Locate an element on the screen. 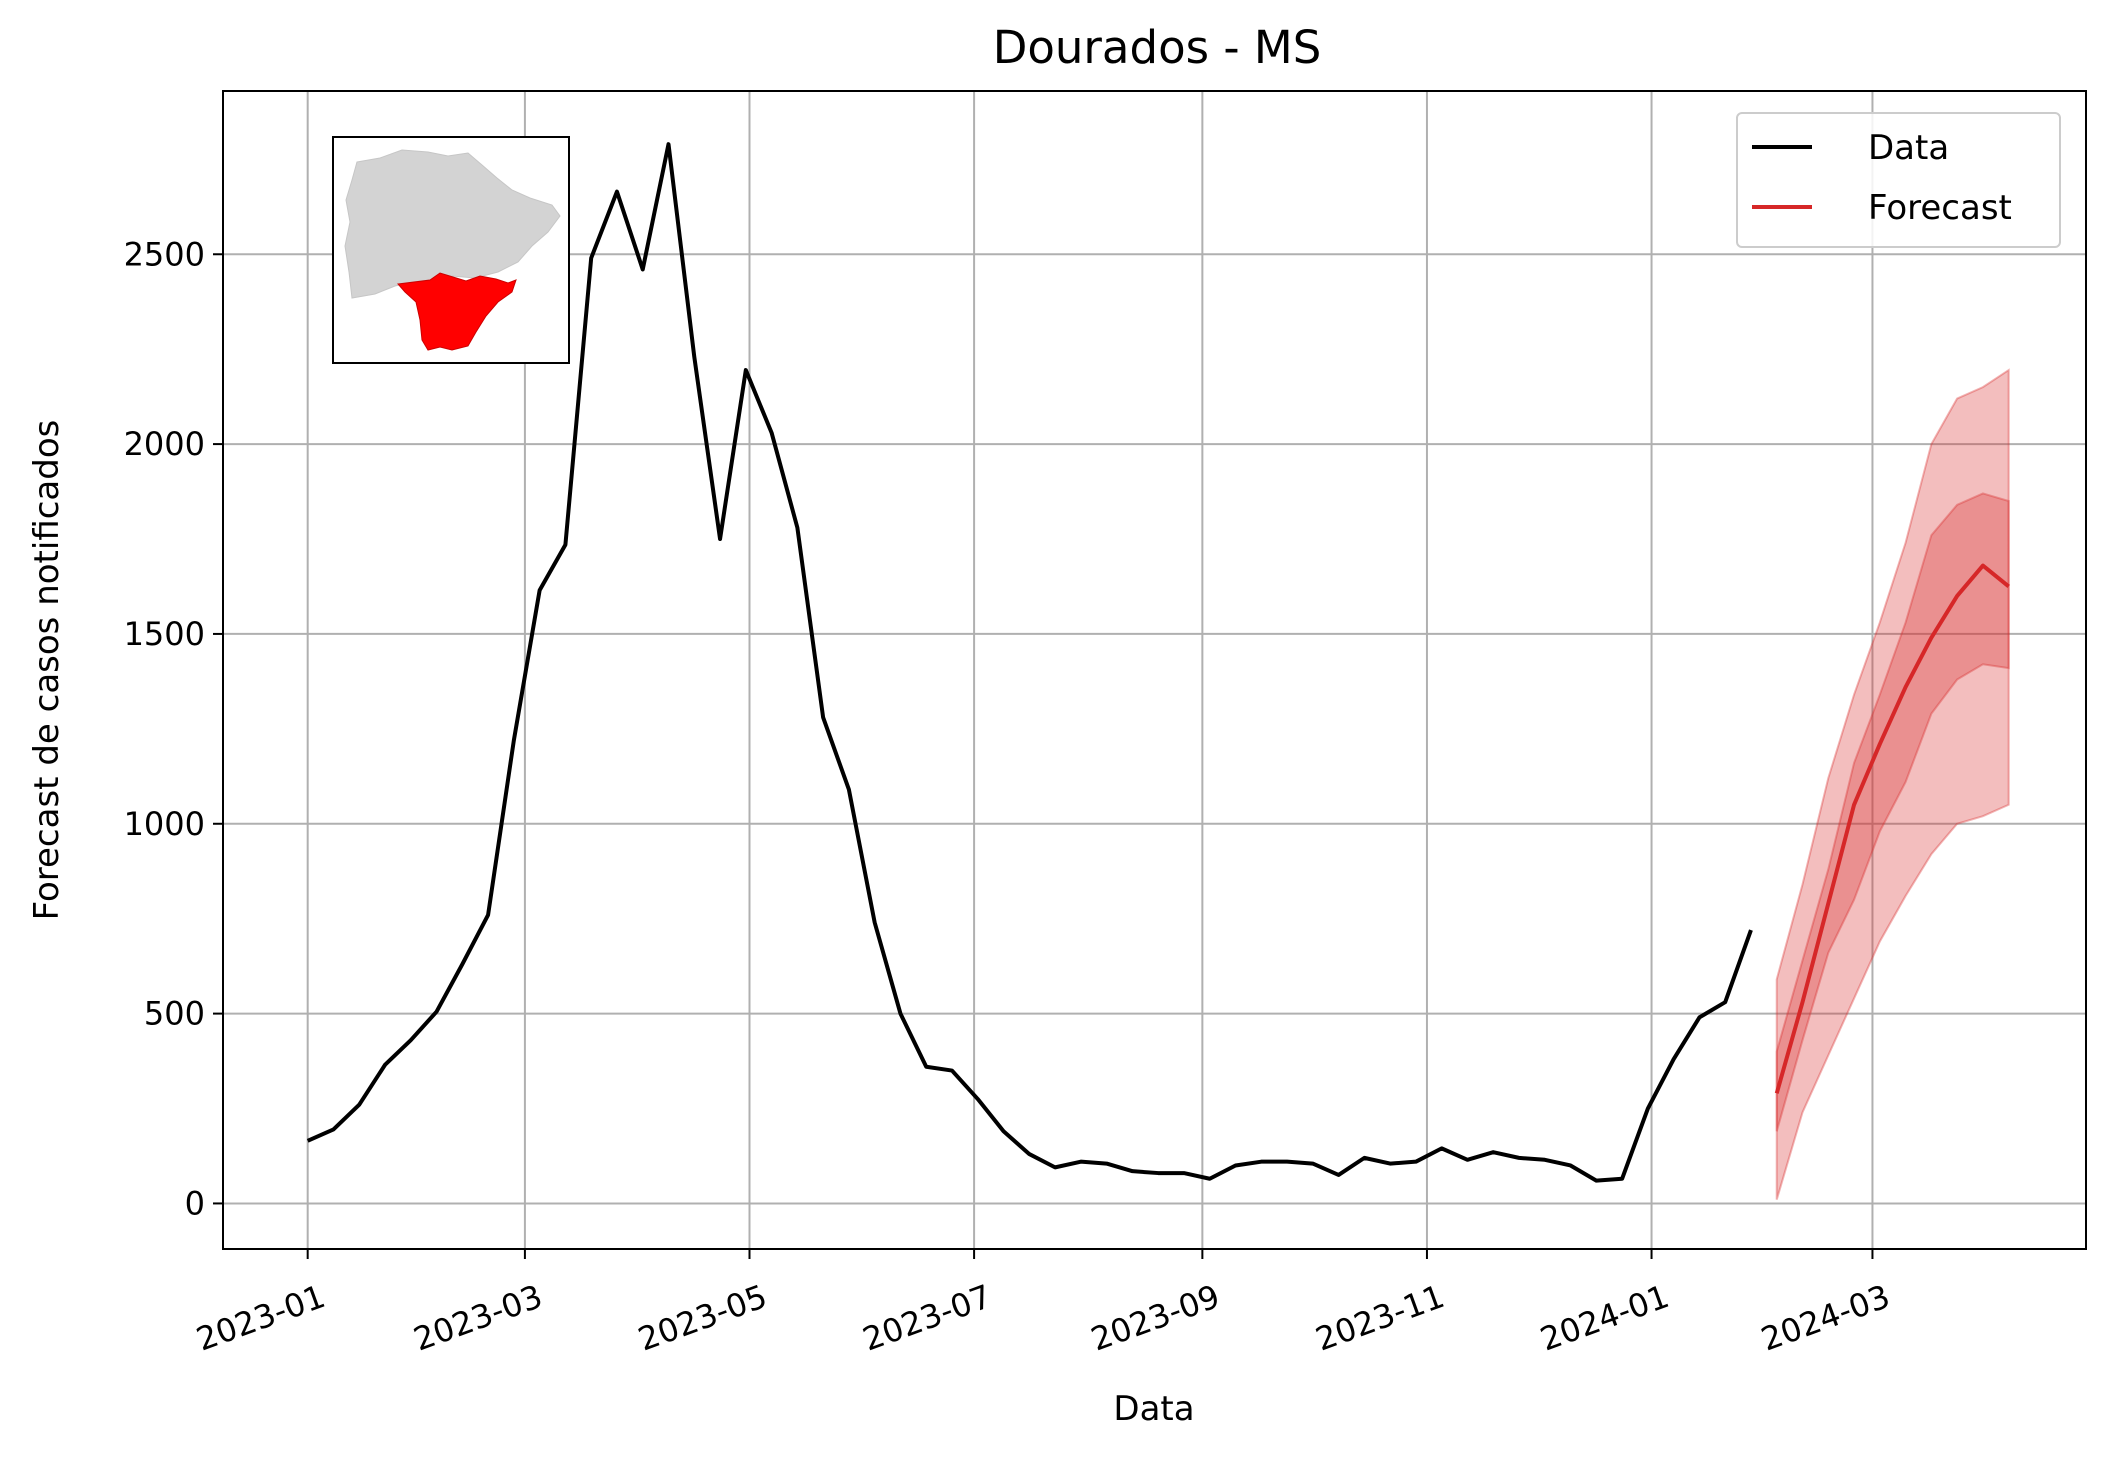 This screenshot has width=2111, height=1460. y-tick-label: 2000 is located at coordinates (164, 444).